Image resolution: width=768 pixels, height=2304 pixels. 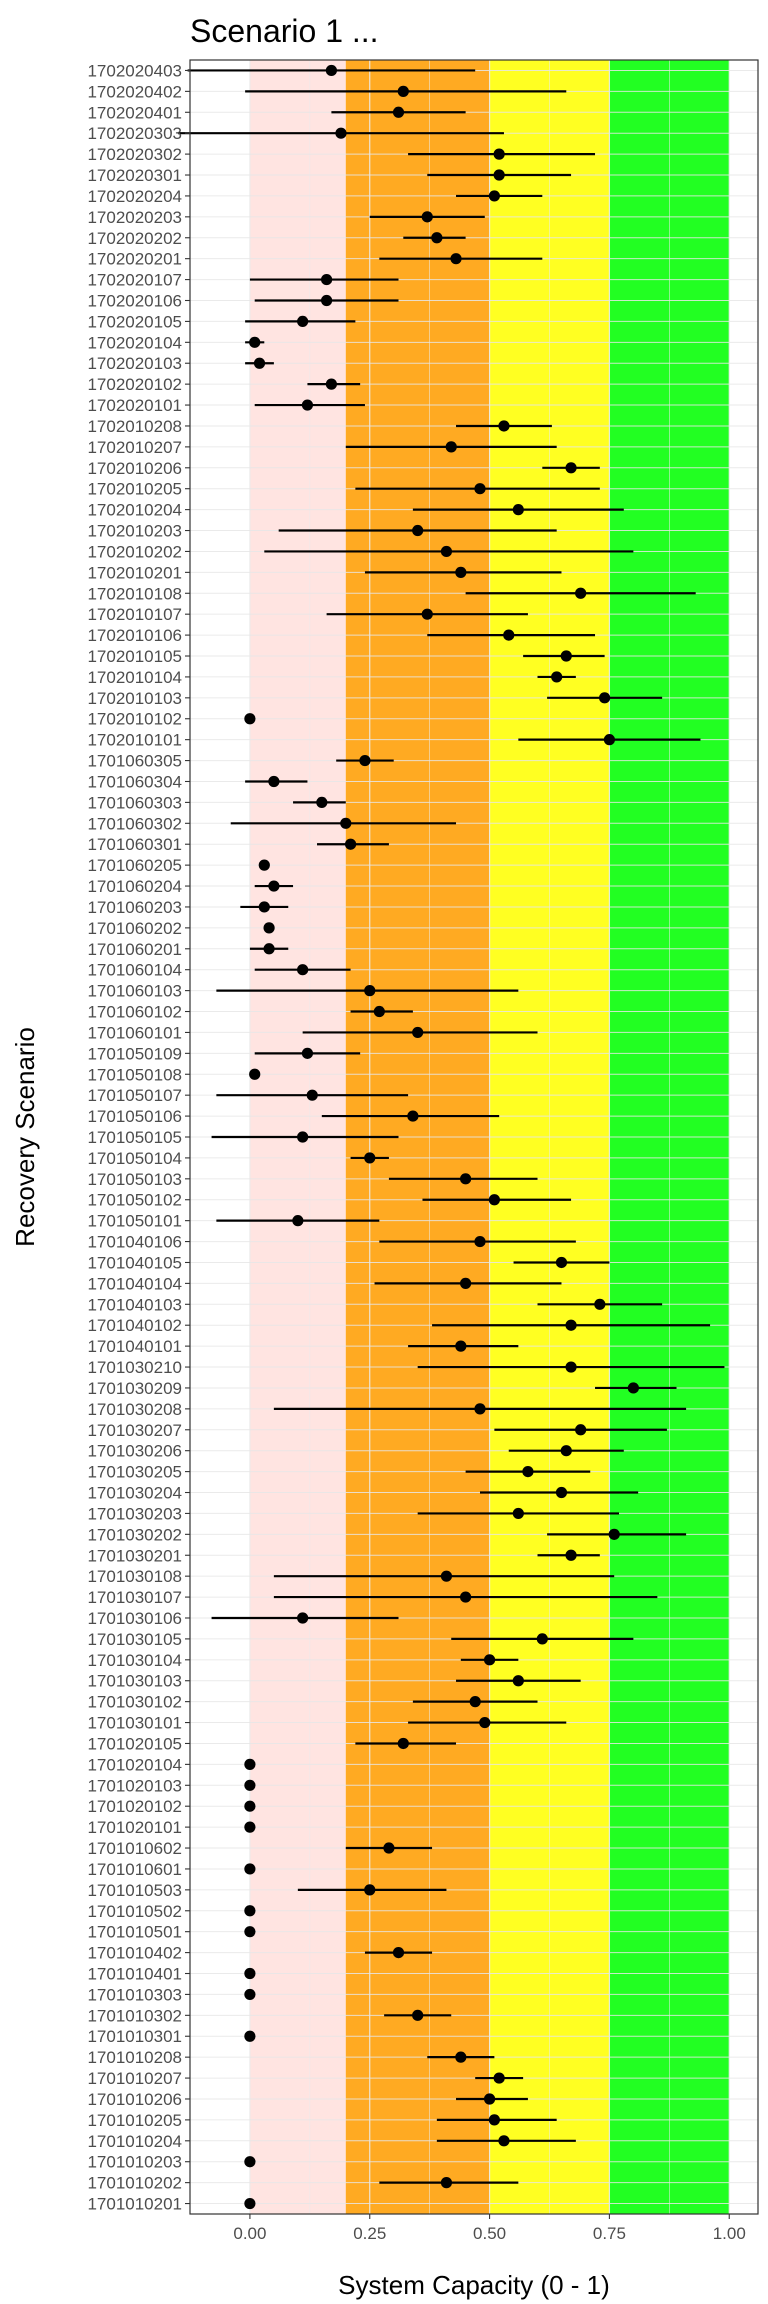 I want to click on y-tick-label: 1702010104, so click(x=134, y=677).